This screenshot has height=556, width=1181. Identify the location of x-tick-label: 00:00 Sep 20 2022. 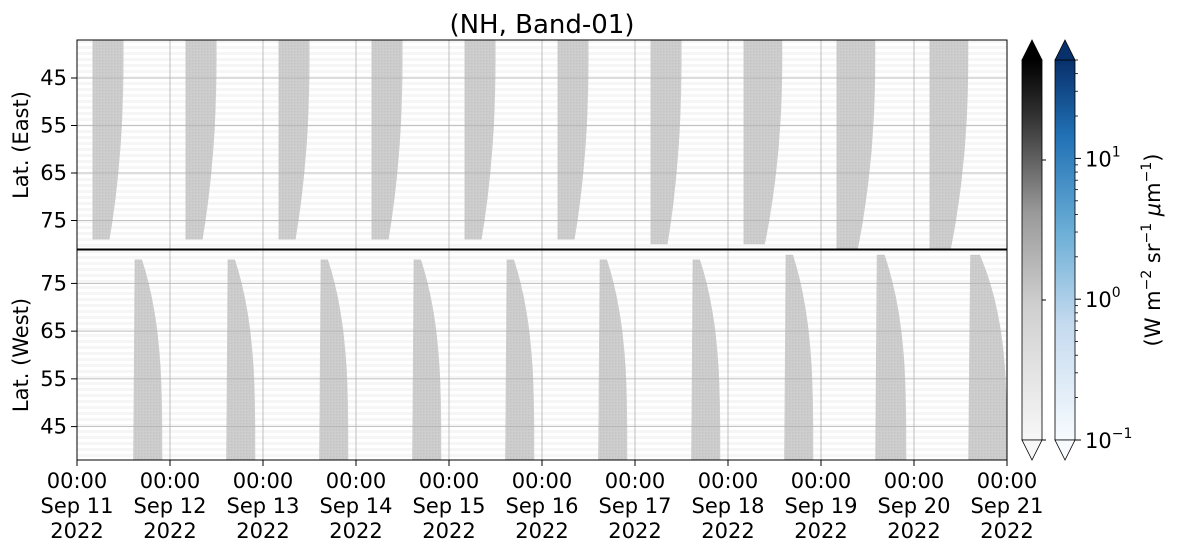
(914, 506).